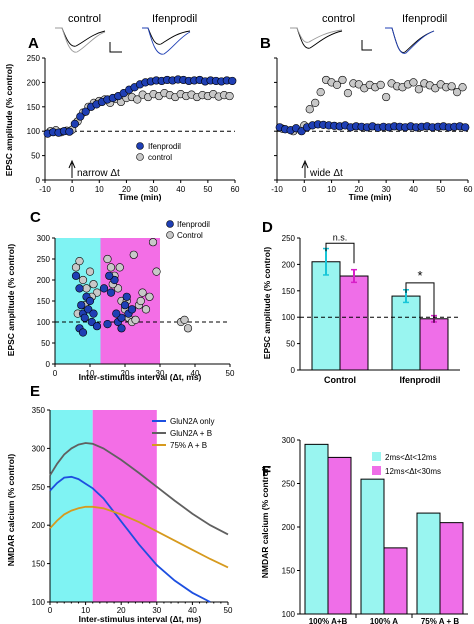  What do you see at coordinates (180, 189) in the screenshot?
I see `panel-a-x-tick-label: 40` at bounding box center [180, 189].